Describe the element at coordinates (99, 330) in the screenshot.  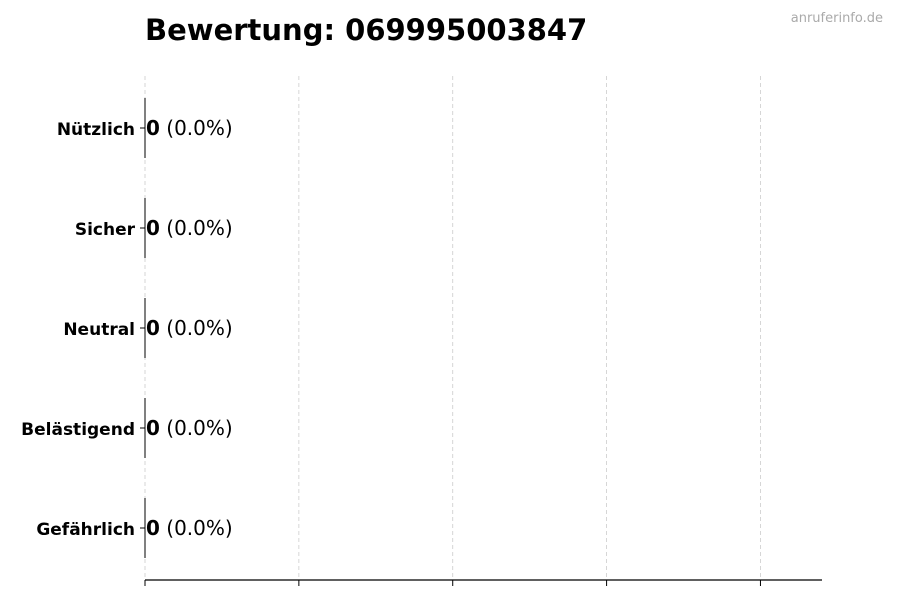
I see `category-label: Neutral` at that location.